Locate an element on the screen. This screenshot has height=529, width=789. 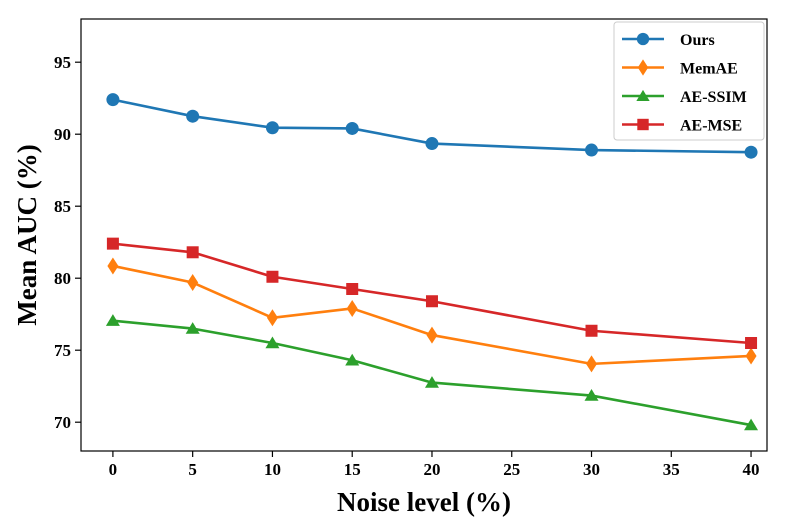
x-tick-label: 20 is located at coordinates (431, 469).